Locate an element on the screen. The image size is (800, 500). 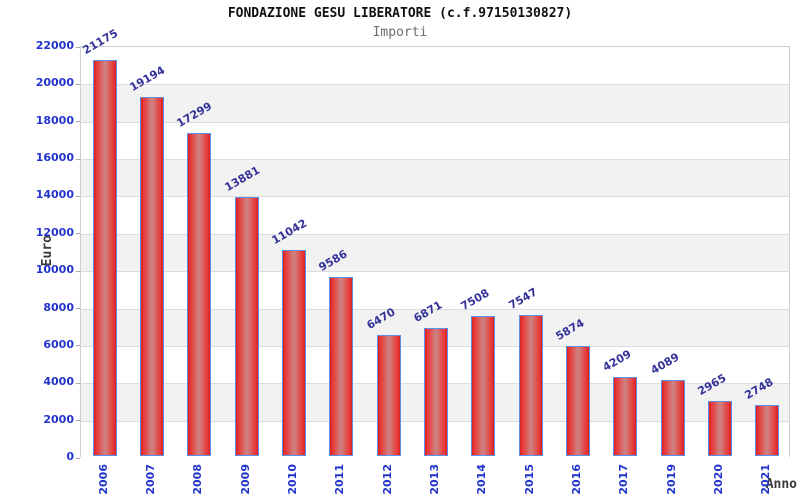
x-tick-label: 2010 is located at coordinates (292, 479).